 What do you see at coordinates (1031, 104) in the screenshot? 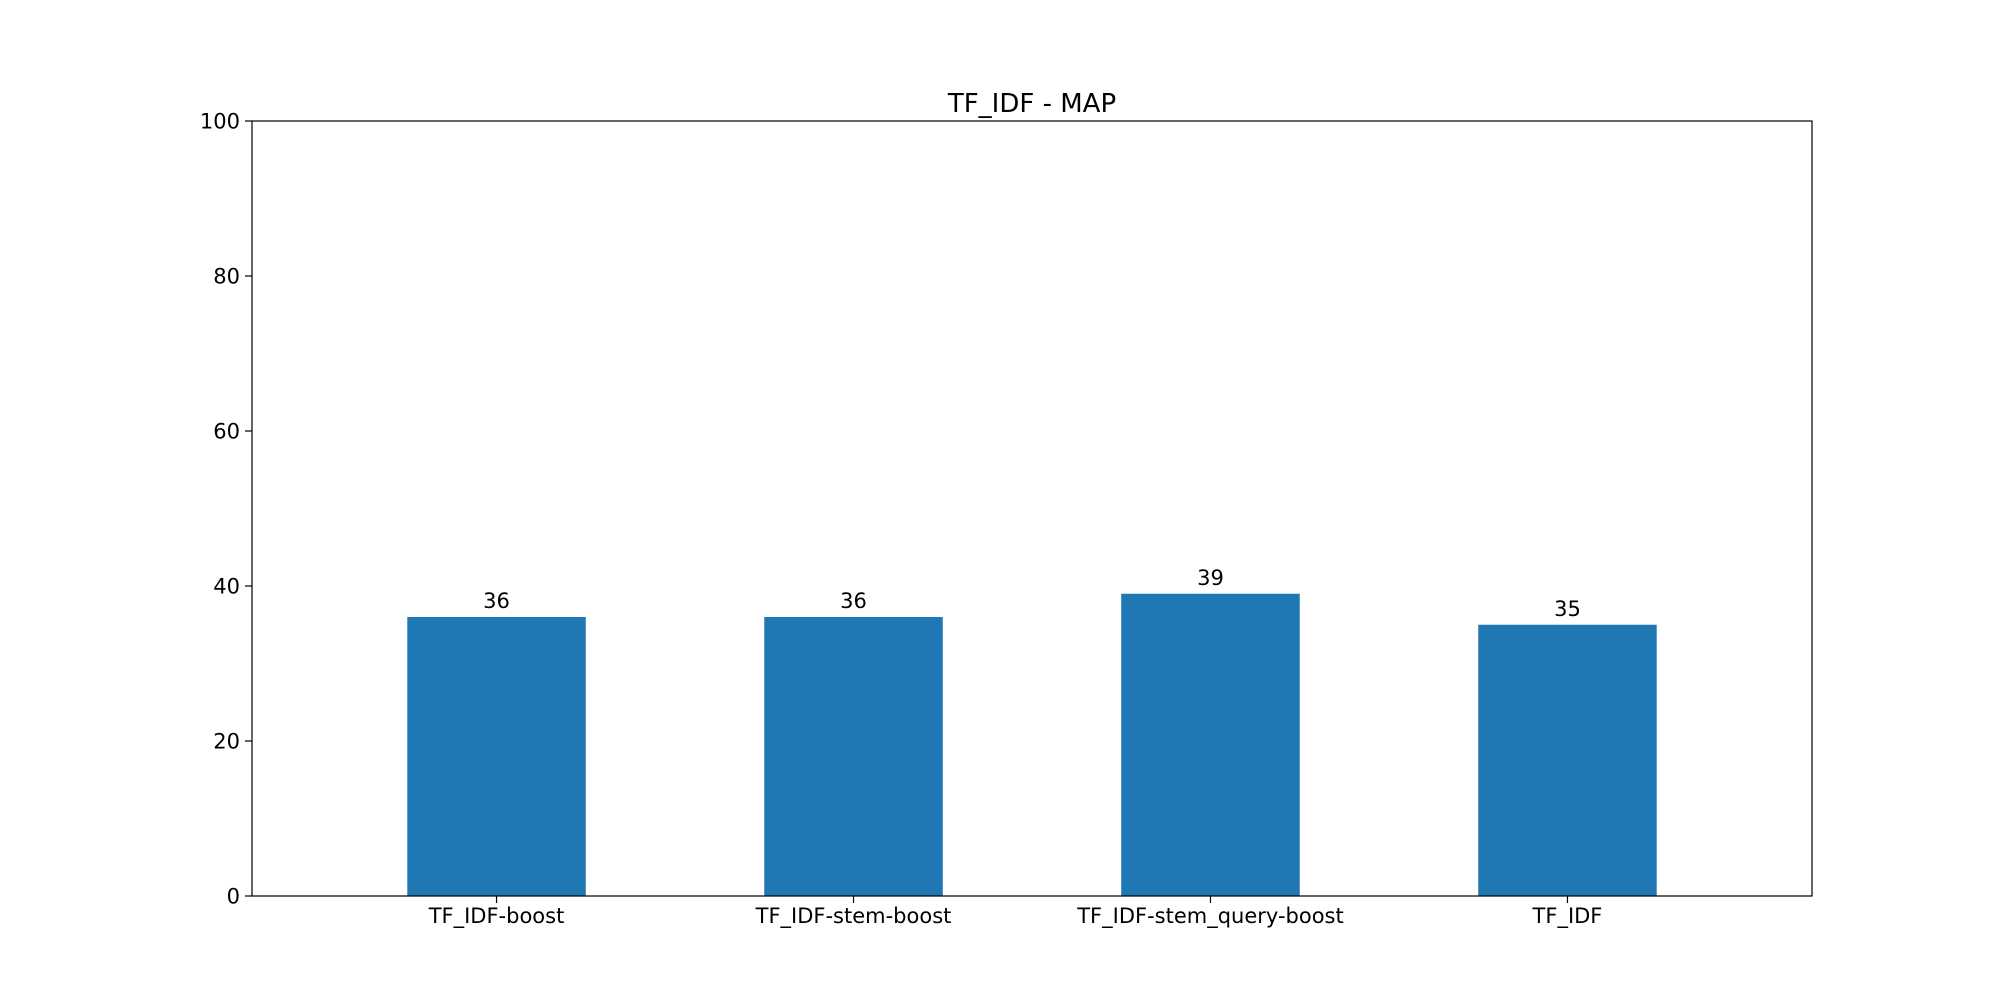
I see `chart-title: TF_IDF - MAP` at bounding box center [1031, 104].